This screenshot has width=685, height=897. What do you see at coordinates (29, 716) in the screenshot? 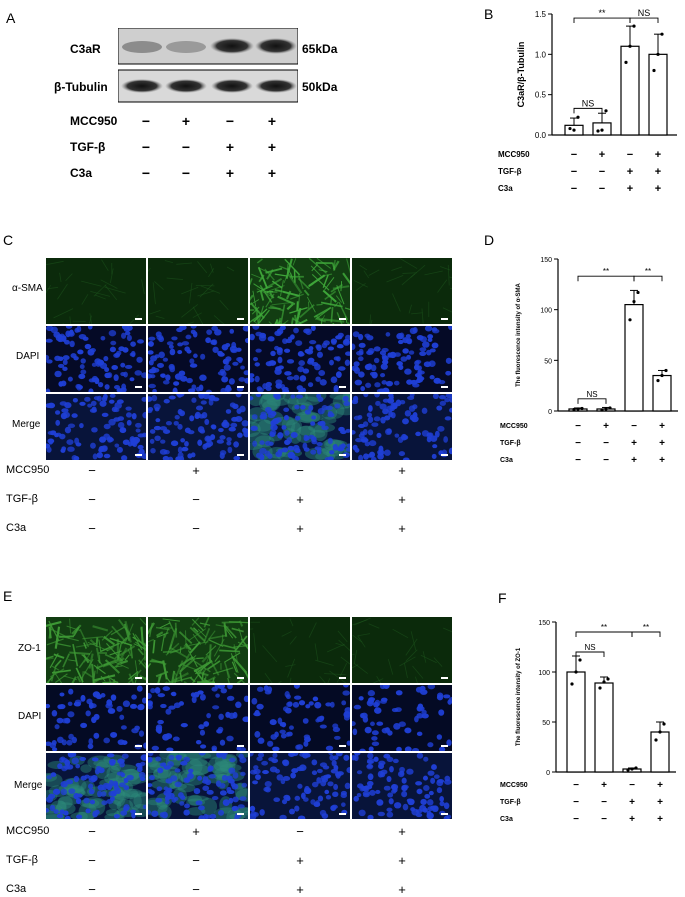
I see `channel-label-dapi-e: DAPI` at bounding box center [29, 716].